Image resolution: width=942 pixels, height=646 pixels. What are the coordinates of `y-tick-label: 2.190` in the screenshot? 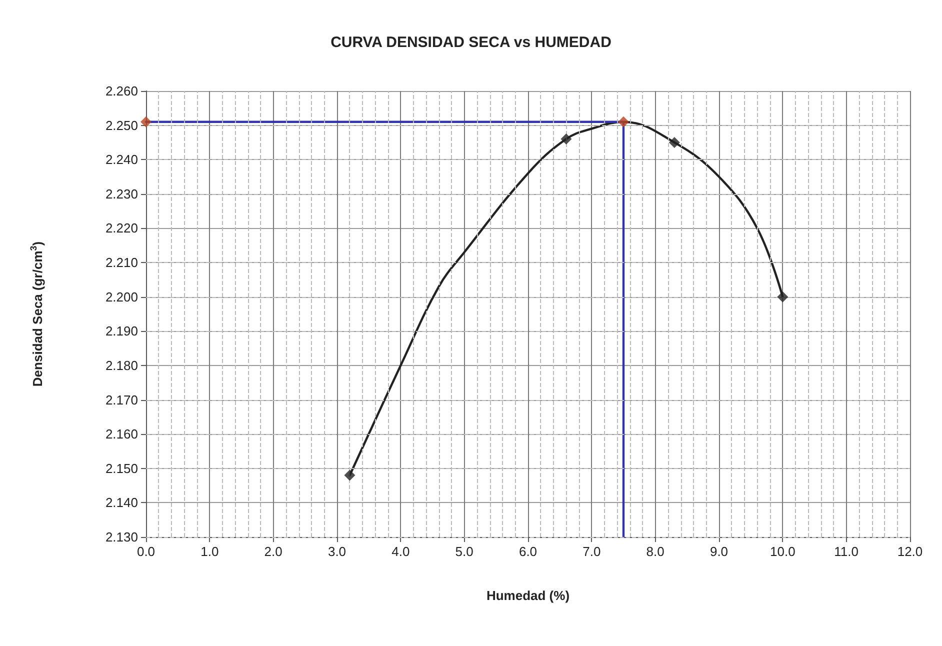 It's located at (121, 331).